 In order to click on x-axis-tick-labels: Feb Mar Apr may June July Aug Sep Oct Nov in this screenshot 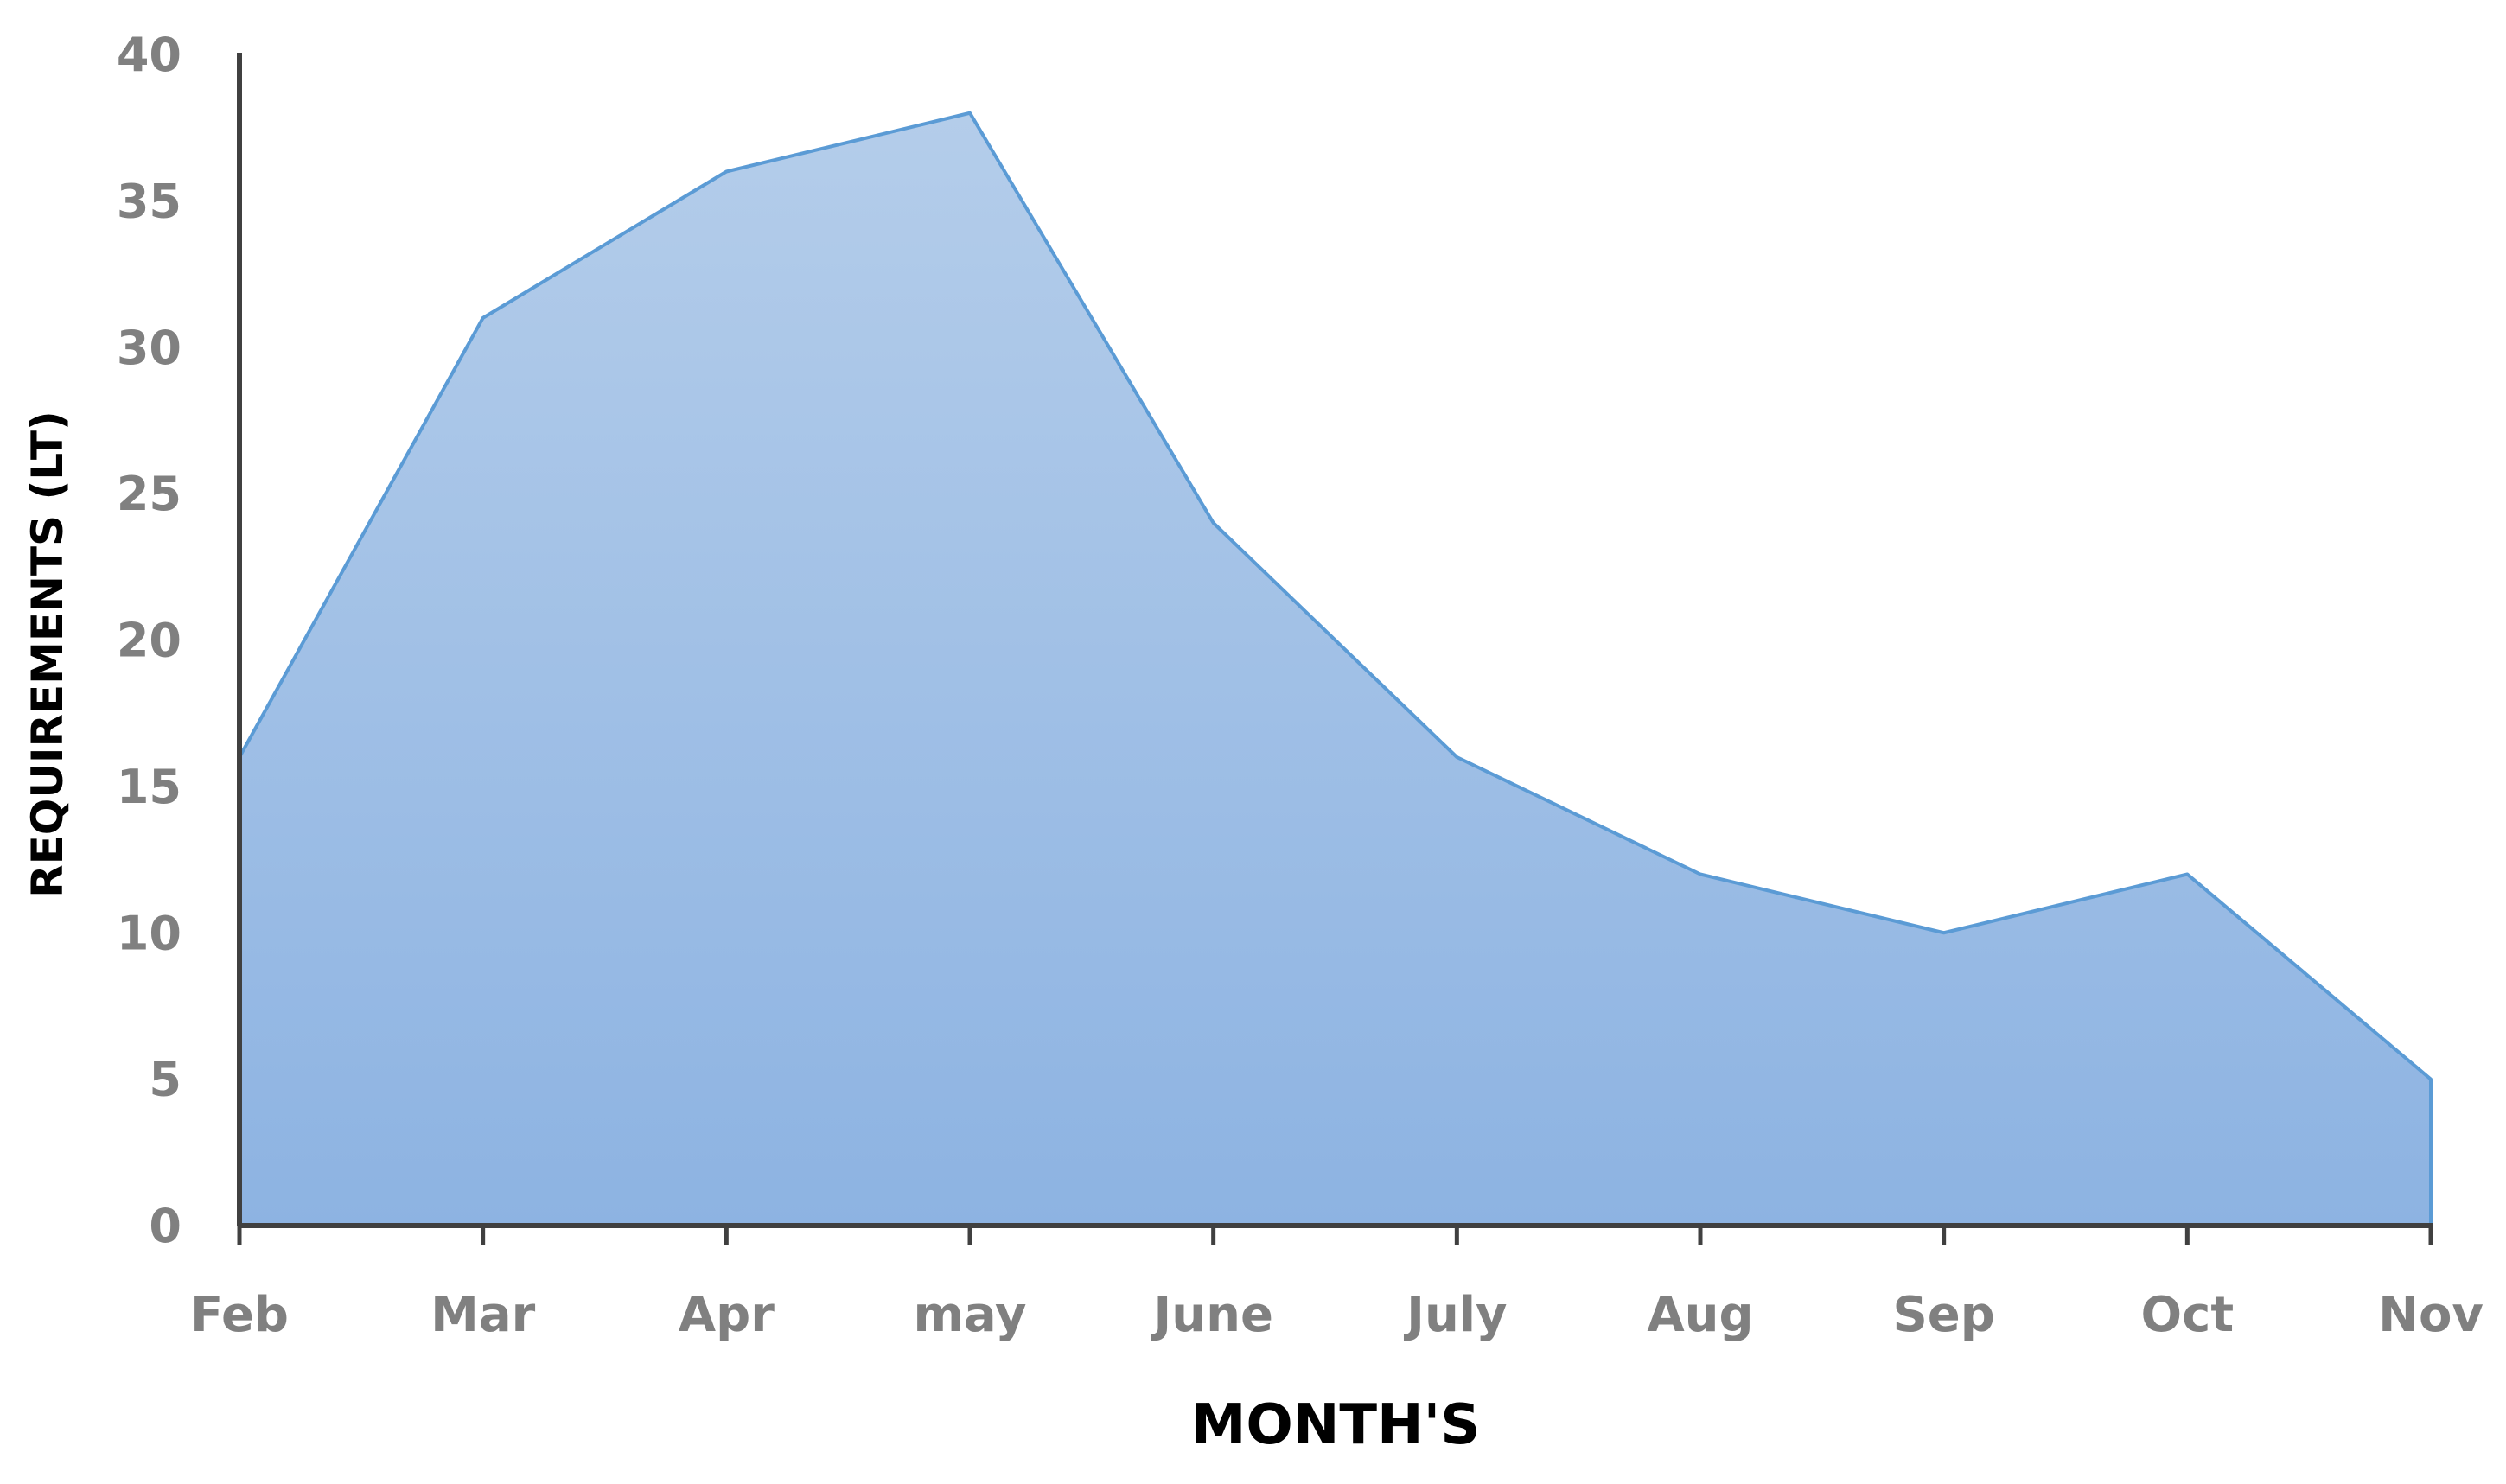, I will do `click(1337, 1315)`.